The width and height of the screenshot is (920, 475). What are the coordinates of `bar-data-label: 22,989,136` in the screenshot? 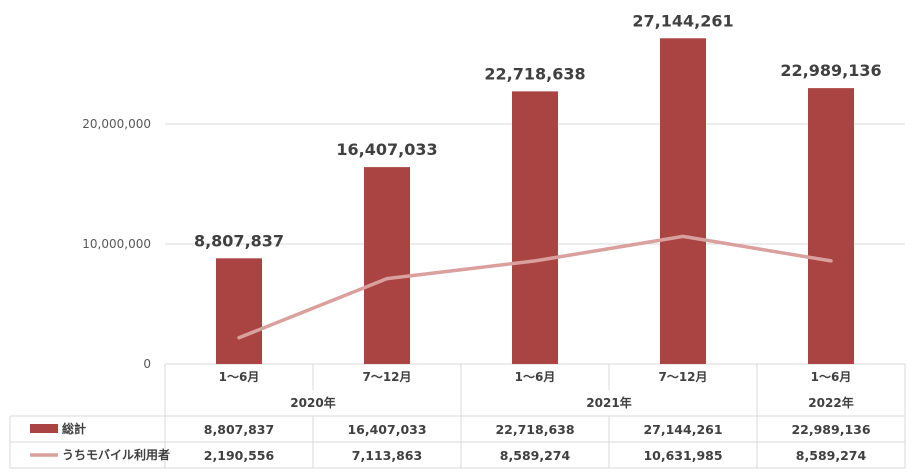 It's located at (830, 70).